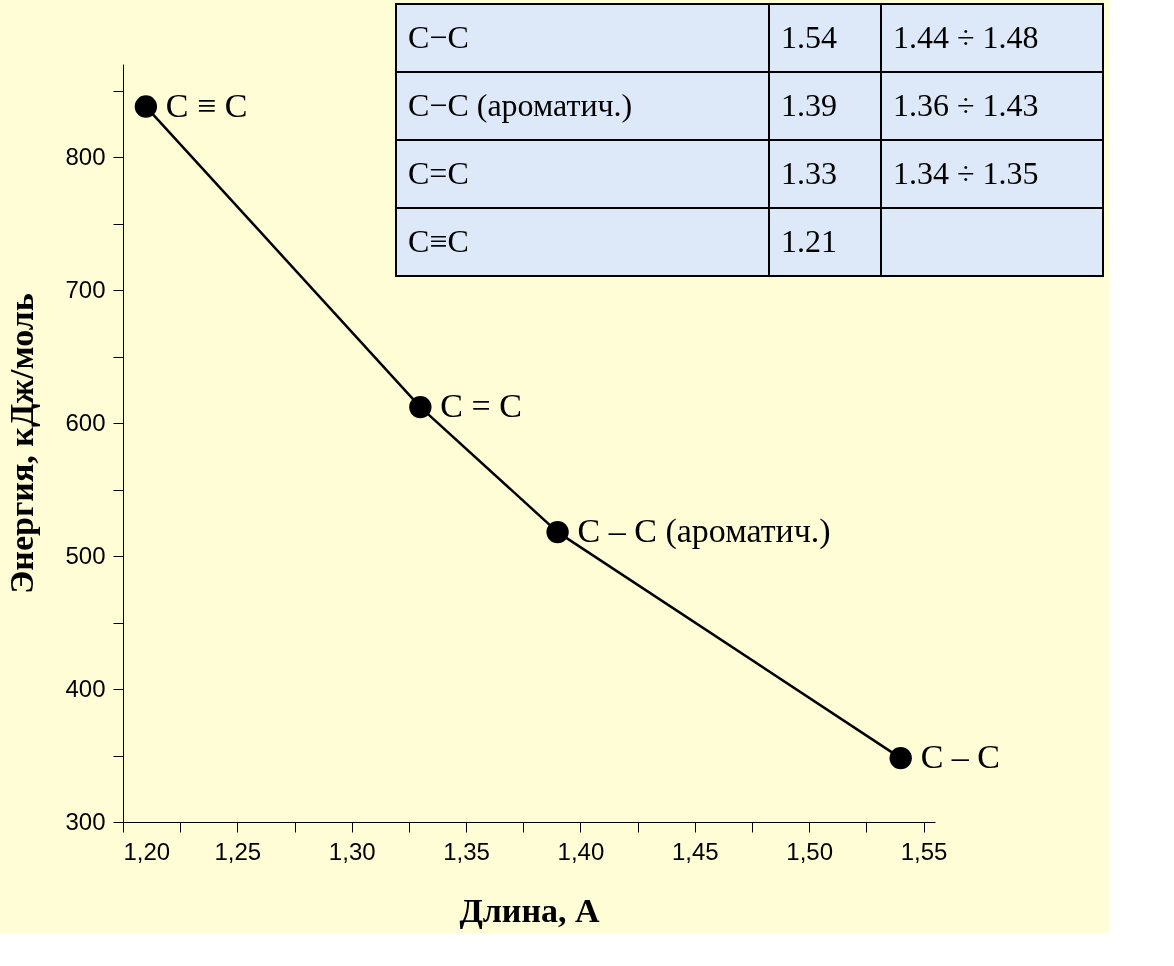 The width and height of the screenshot is (1174, 966). I want to click on annotation: C=C, so click(438, 173).